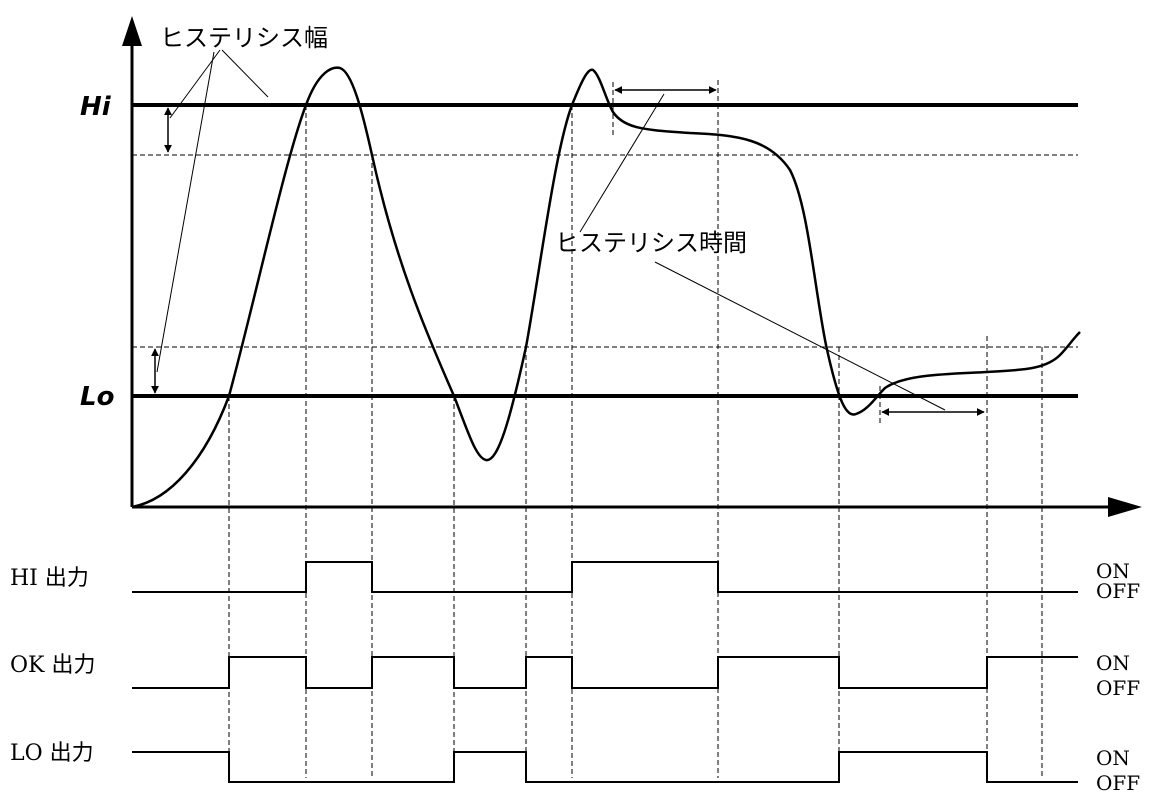 The width and height of the screenshot is (1150, 798). Describe the element at coordinates (651, 243) in the screenshot. I see `hysteresis-time-label: ヒステリシス時間` at that location.